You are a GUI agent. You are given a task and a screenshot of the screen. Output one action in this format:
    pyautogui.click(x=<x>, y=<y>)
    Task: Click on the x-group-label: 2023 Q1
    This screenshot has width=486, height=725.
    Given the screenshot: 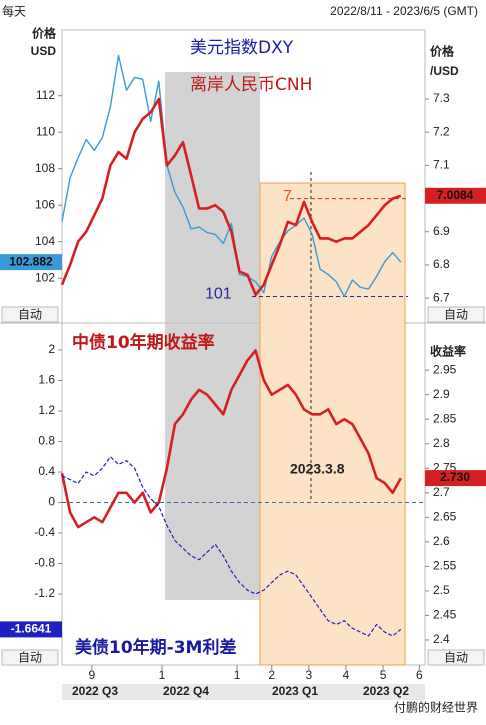 What is the action you would take?
    pyautogui.click(x=295, y=691)
    